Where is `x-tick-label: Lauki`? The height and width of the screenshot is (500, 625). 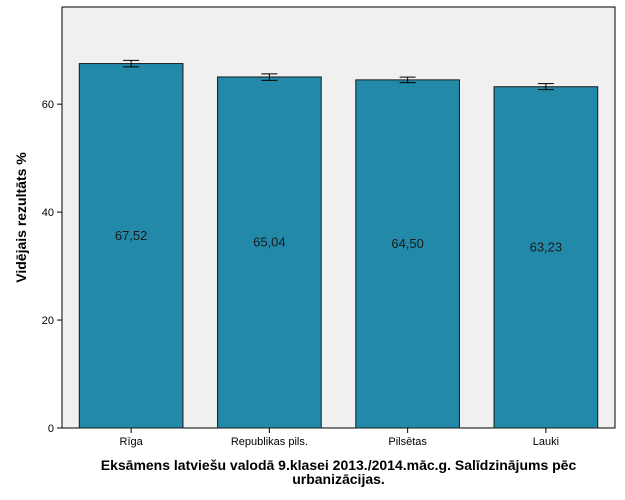
x-tick-label: Lauki is located at coordinates (546, 442).